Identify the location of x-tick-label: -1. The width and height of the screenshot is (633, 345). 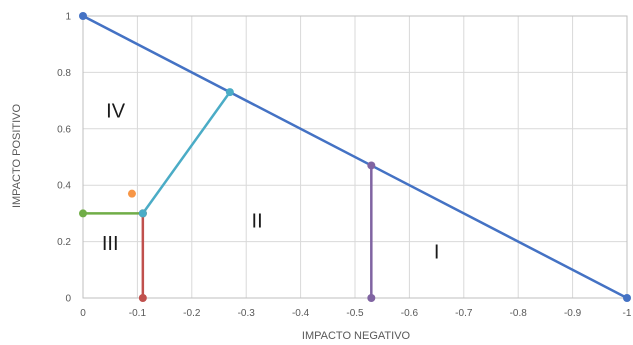
(627, 313).